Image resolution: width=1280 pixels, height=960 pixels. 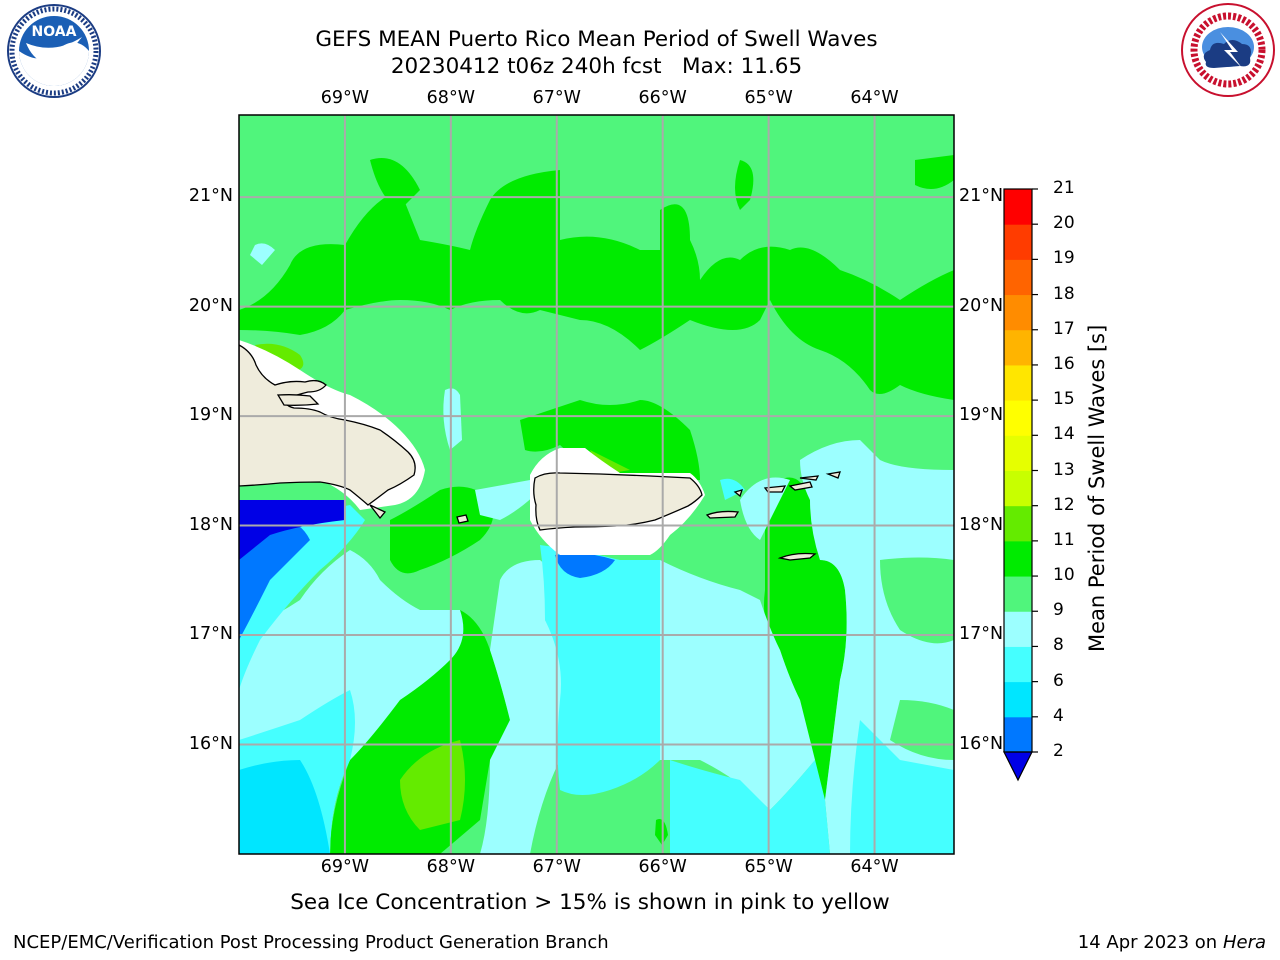 I want to click on generation-date-text: 14 Apr 2023 on, so click(x=1150, y=942).